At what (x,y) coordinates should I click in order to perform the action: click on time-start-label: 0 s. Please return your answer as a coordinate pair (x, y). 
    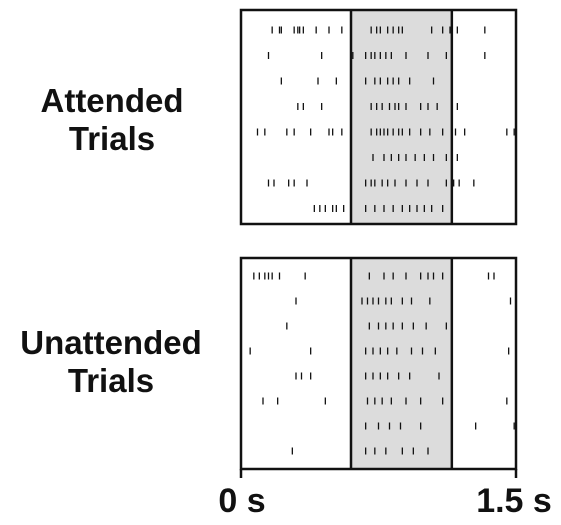
    Looking at the image, I should click on (242, 501).